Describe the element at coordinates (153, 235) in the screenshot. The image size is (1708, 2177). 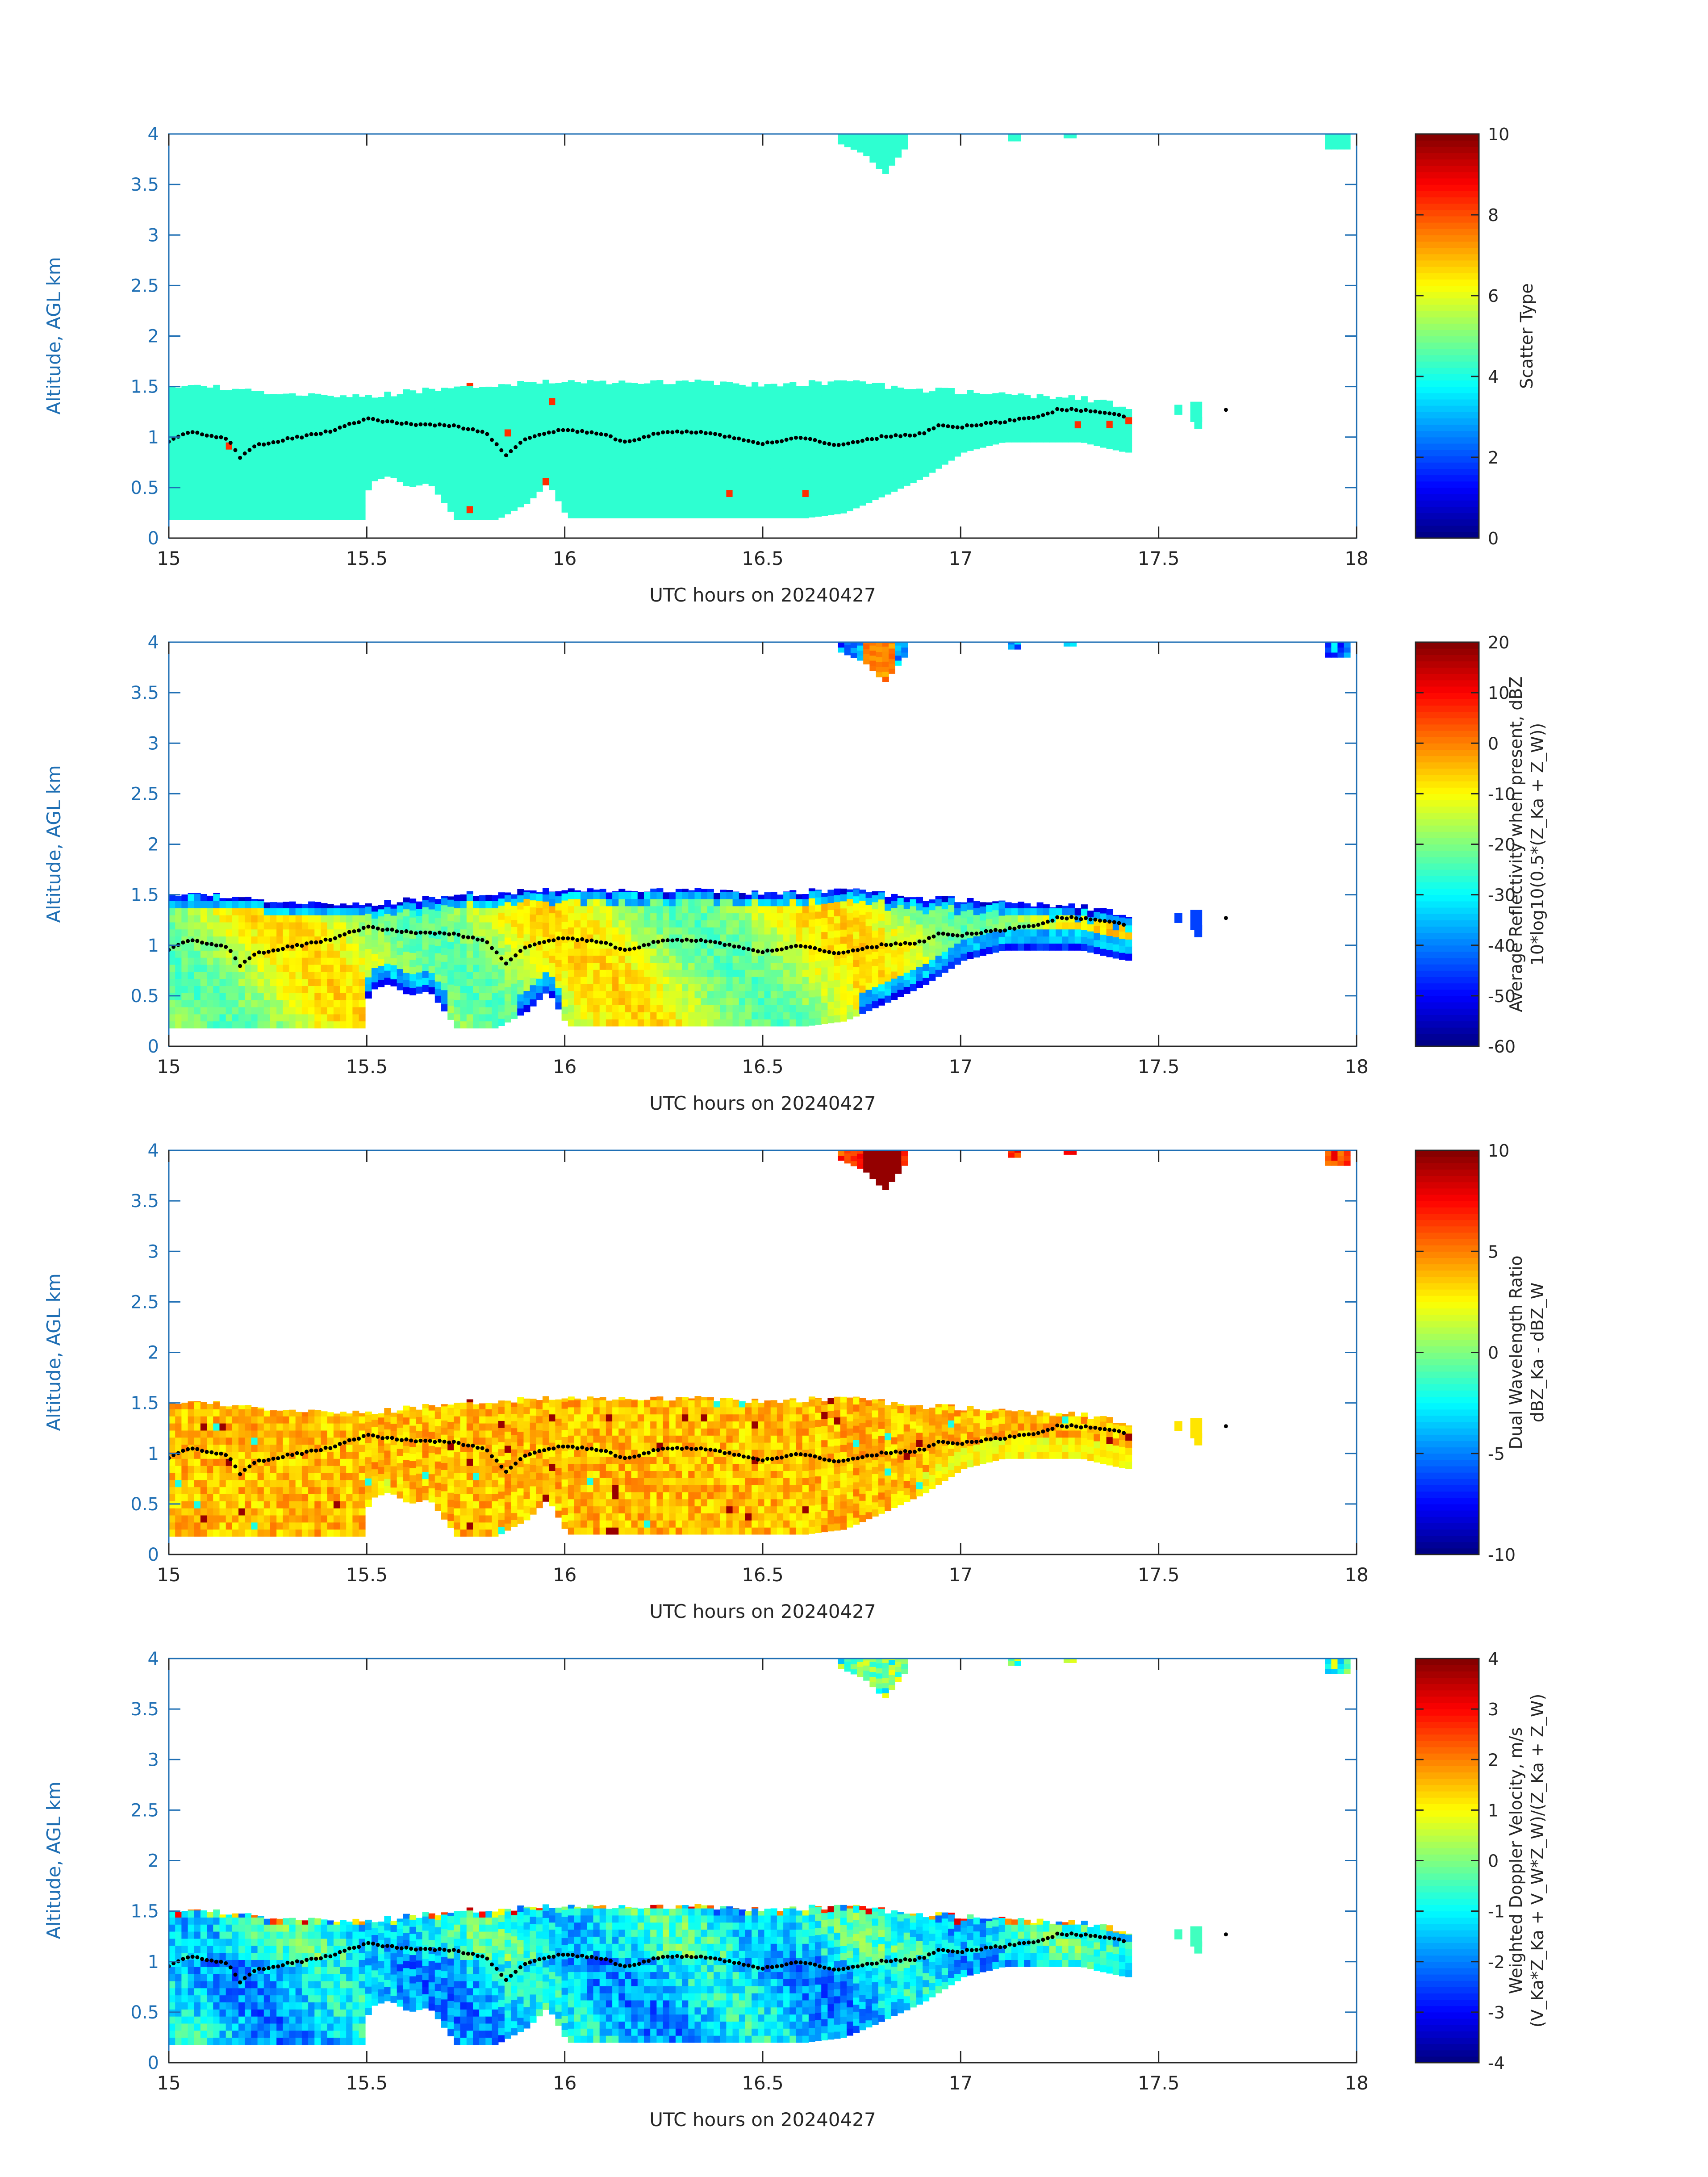
I see `y-tick-label: 3` at that location.